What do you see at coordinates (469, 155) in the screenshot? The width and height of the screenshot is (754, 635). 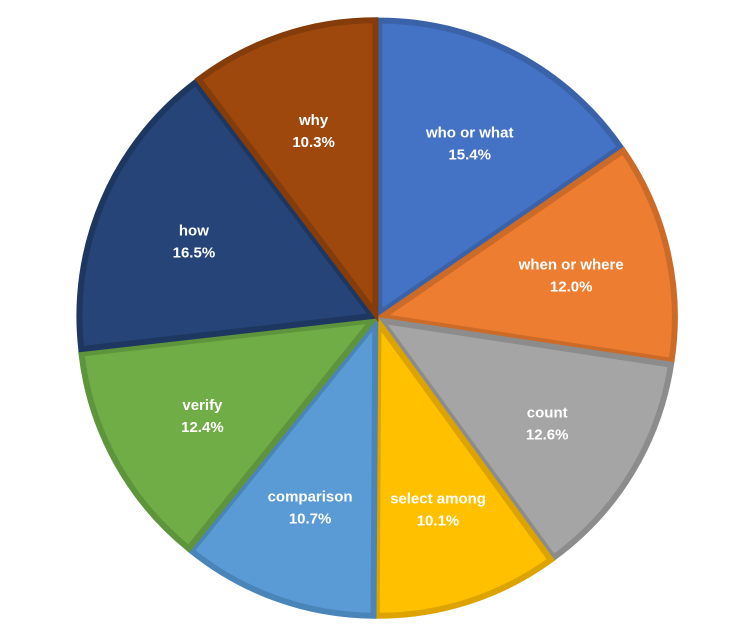 I see `slice-value-who-or-what: 15.4%` at bounding box center [469, 155].